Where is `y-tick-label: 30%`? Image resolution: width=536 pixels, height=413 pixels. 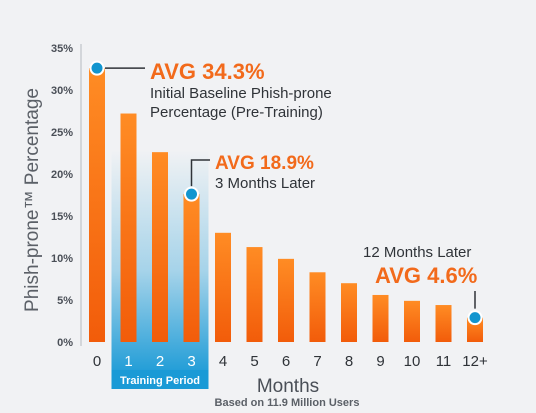 y-tick-label: 30% is located at coordinates (62, 91).